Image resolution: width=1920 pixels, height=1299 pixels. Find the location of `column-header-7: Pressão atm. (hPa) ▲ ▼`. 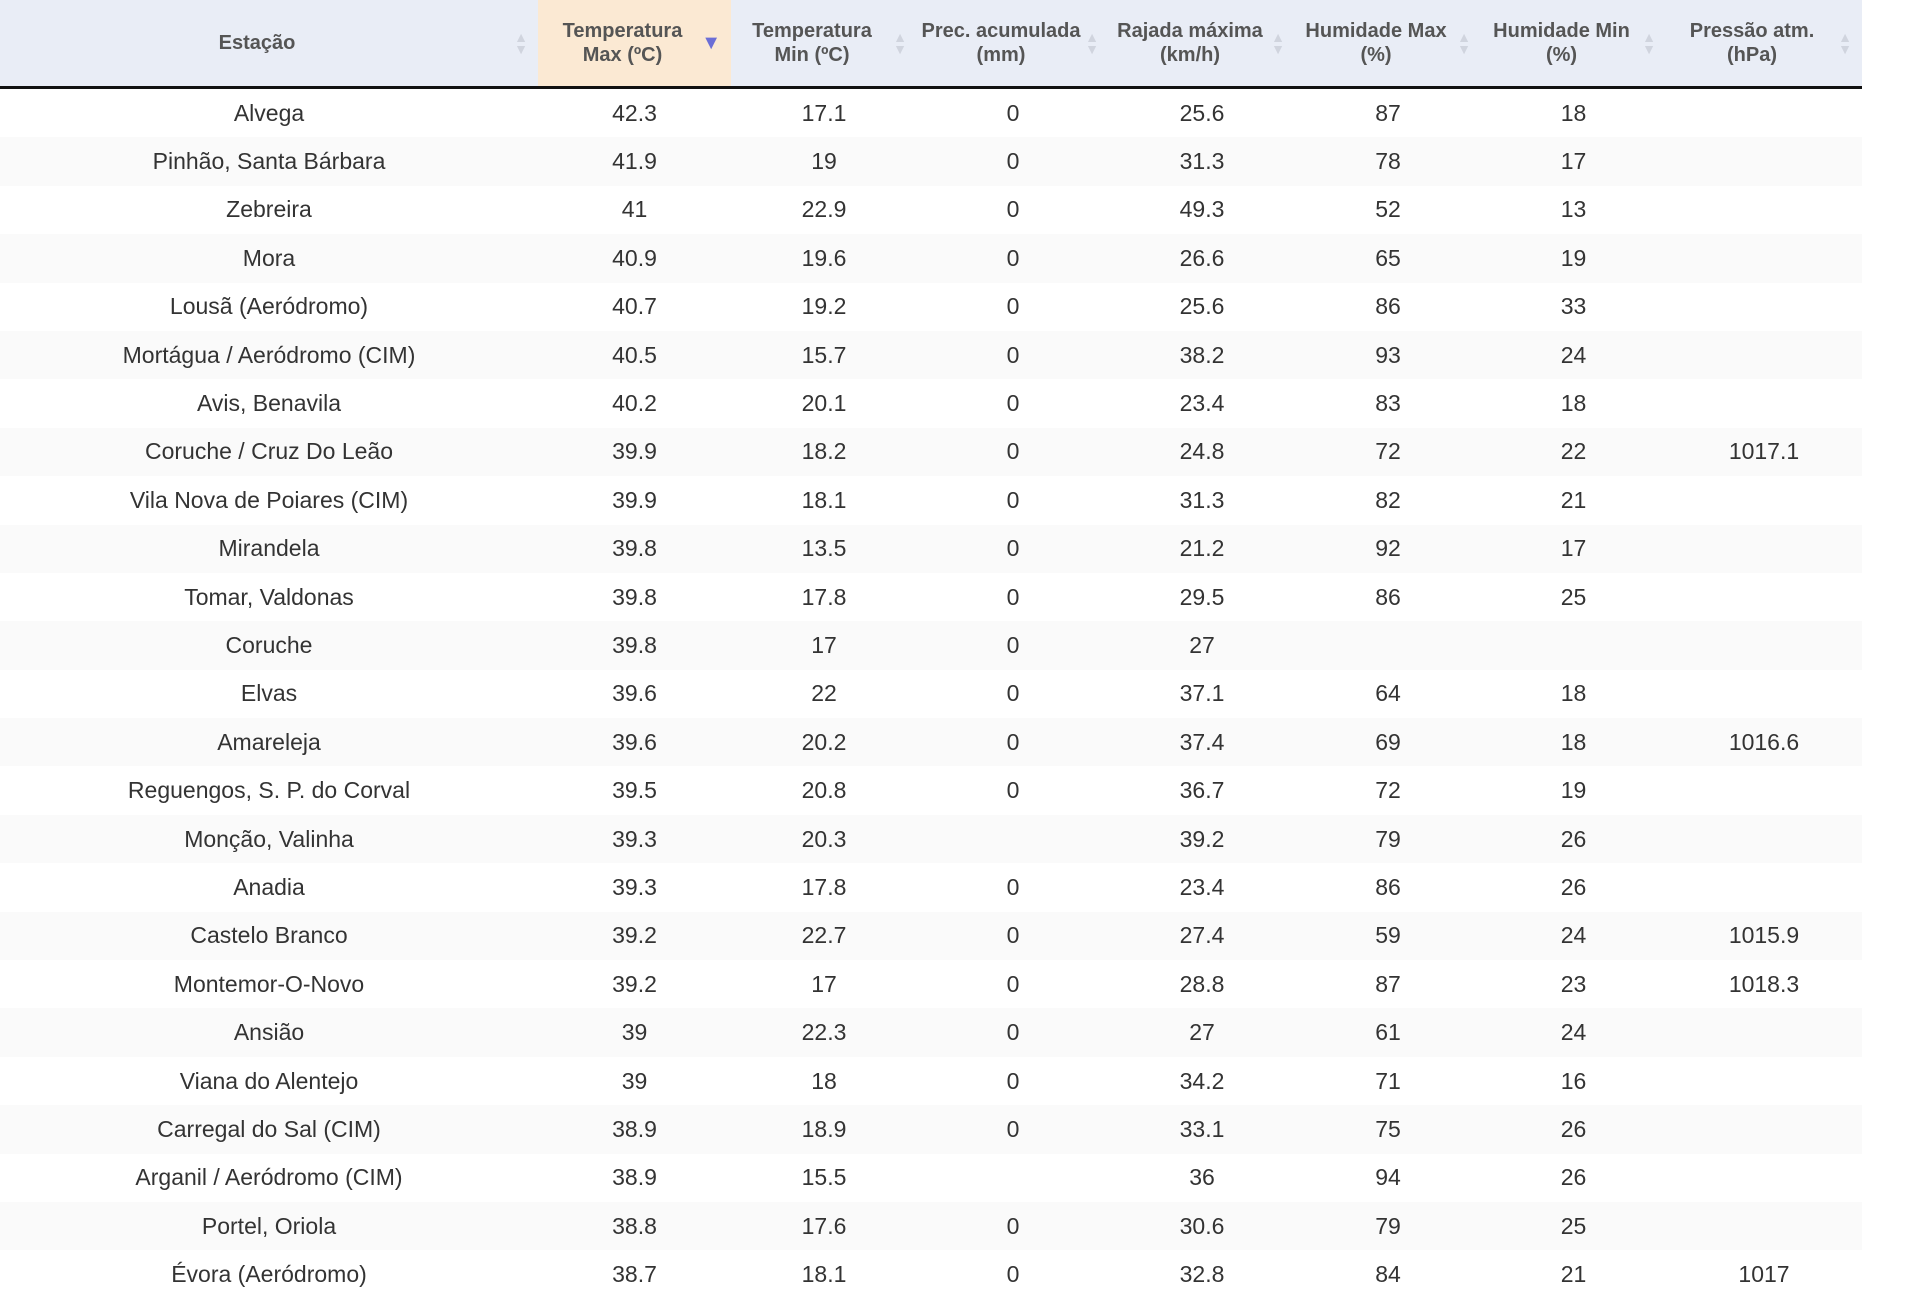

column-header-7: Pressão atm. (hPa) ▲ ▼ is located at coordinates (1764, 44).